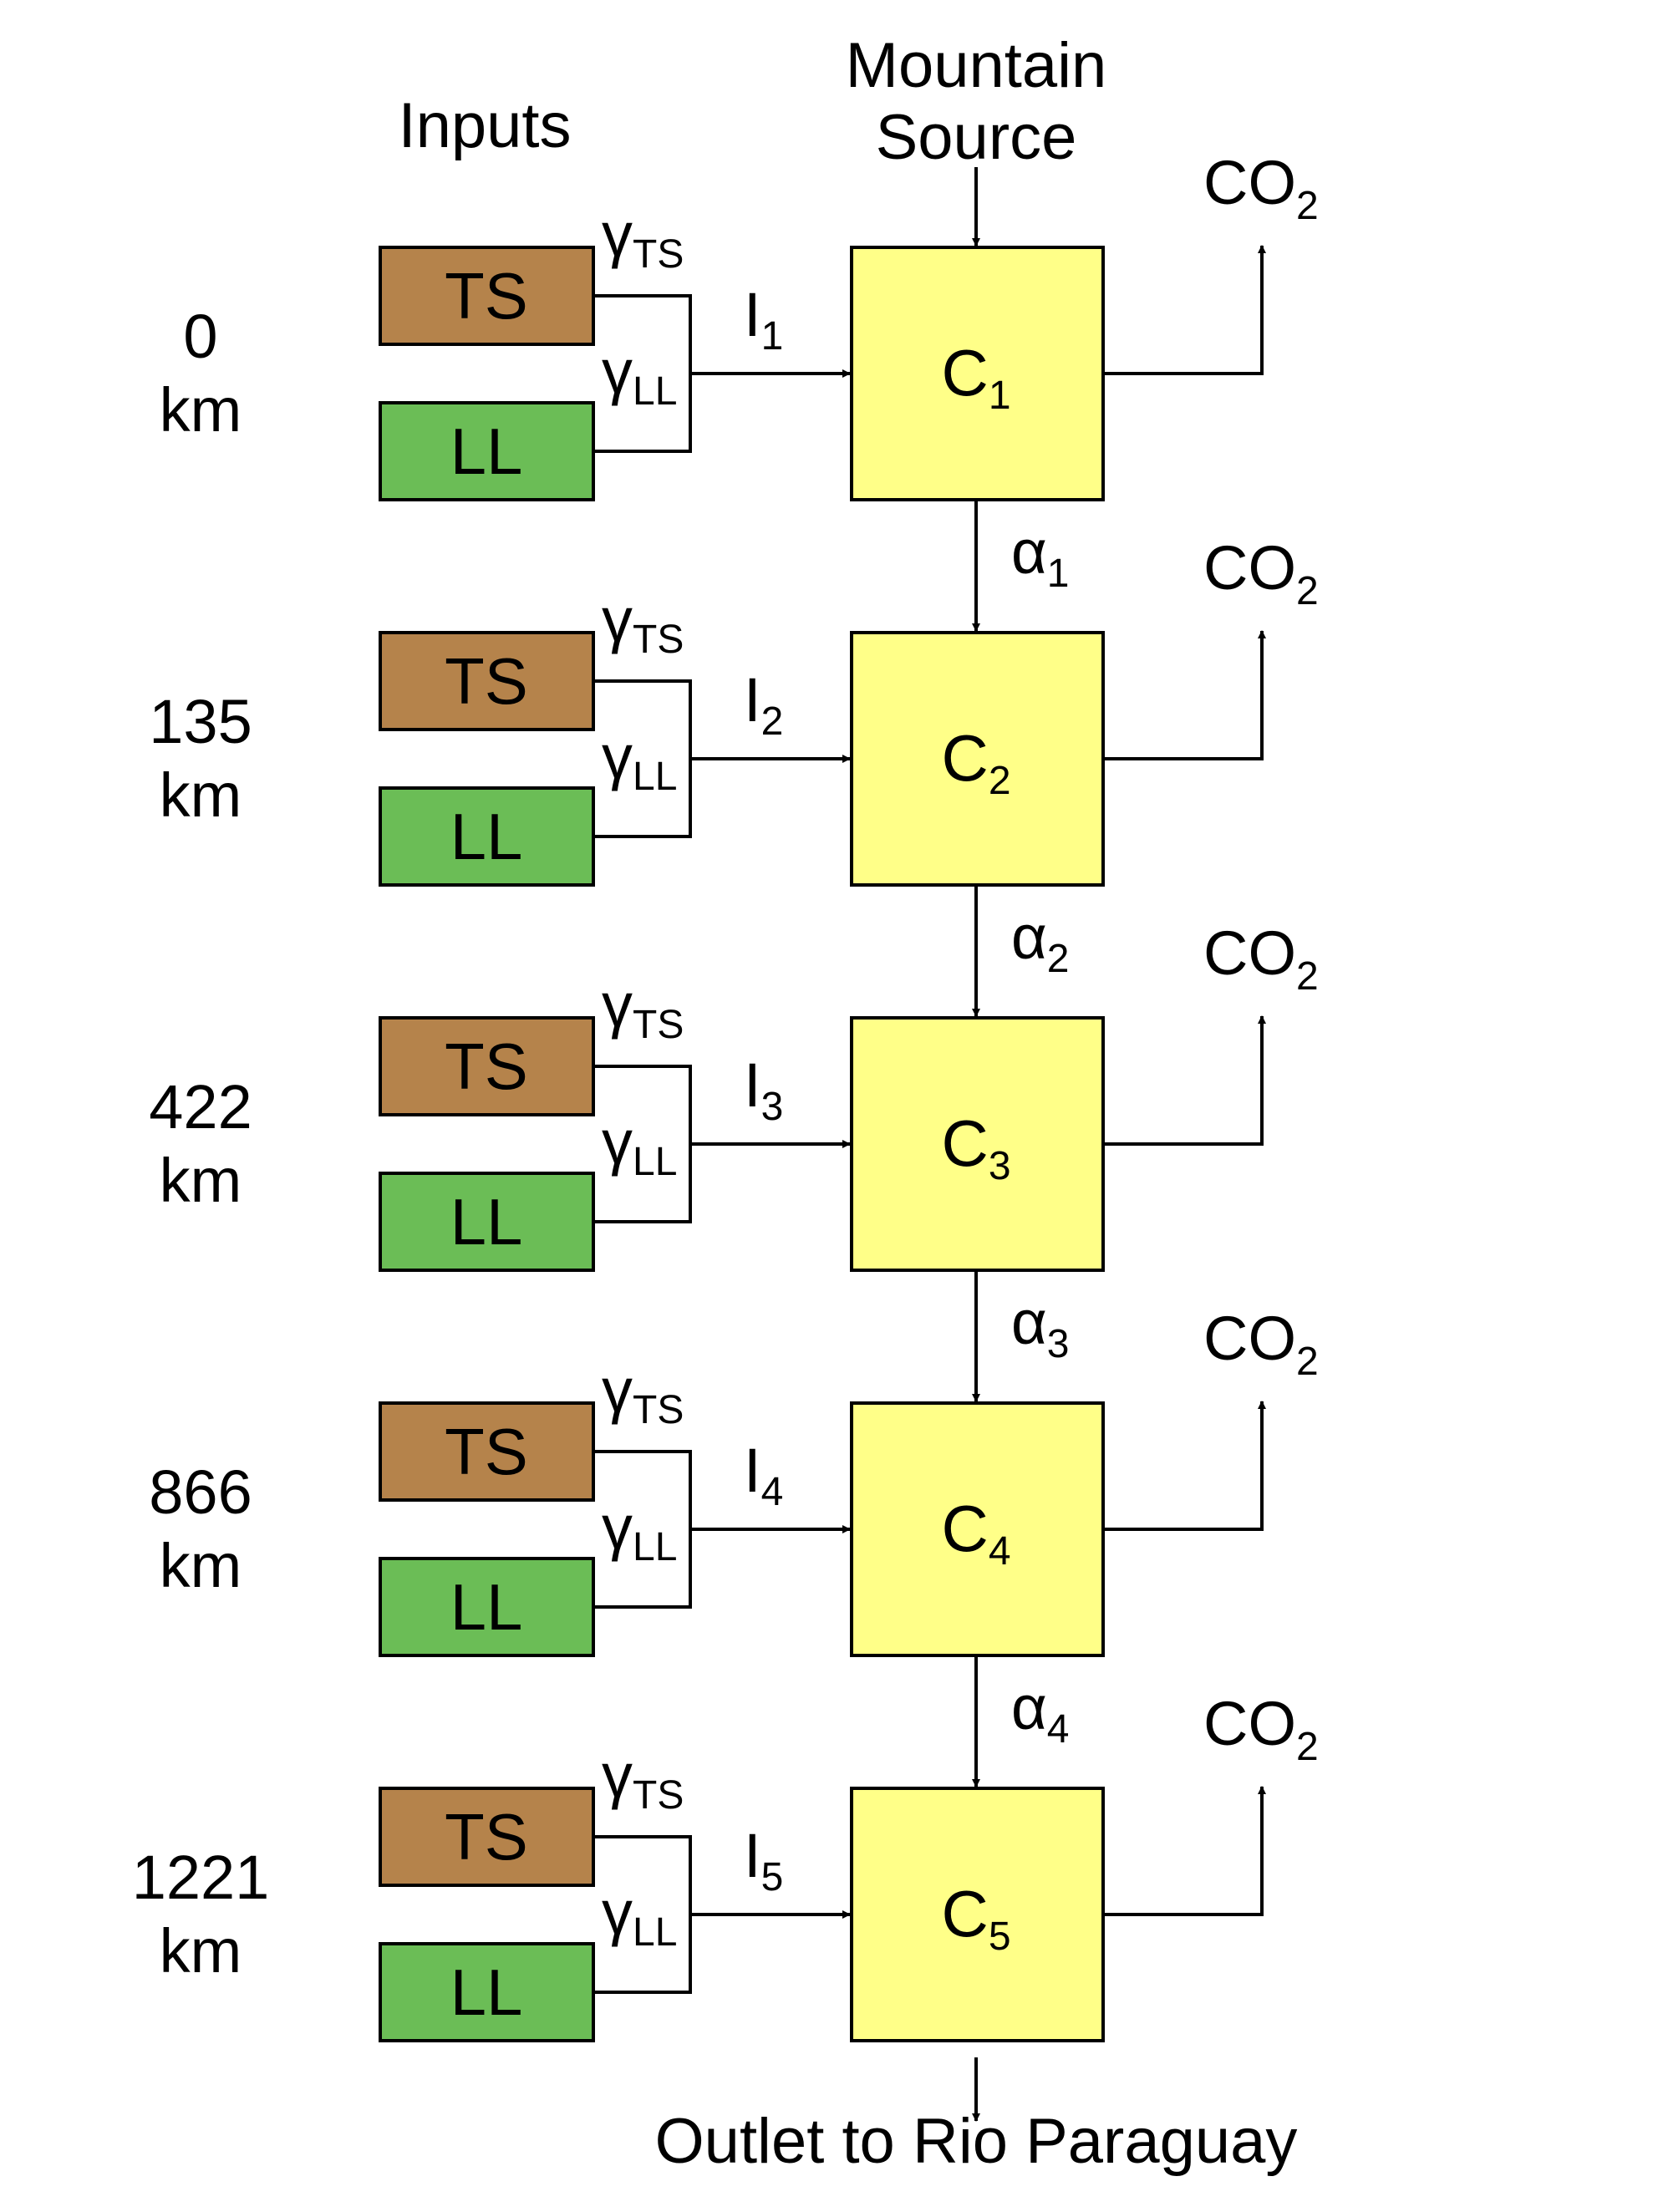  What do you see at coordinates (975, 762) in the screenshot?
I see `compartment-label: C2` at bounding box center [975, 762].